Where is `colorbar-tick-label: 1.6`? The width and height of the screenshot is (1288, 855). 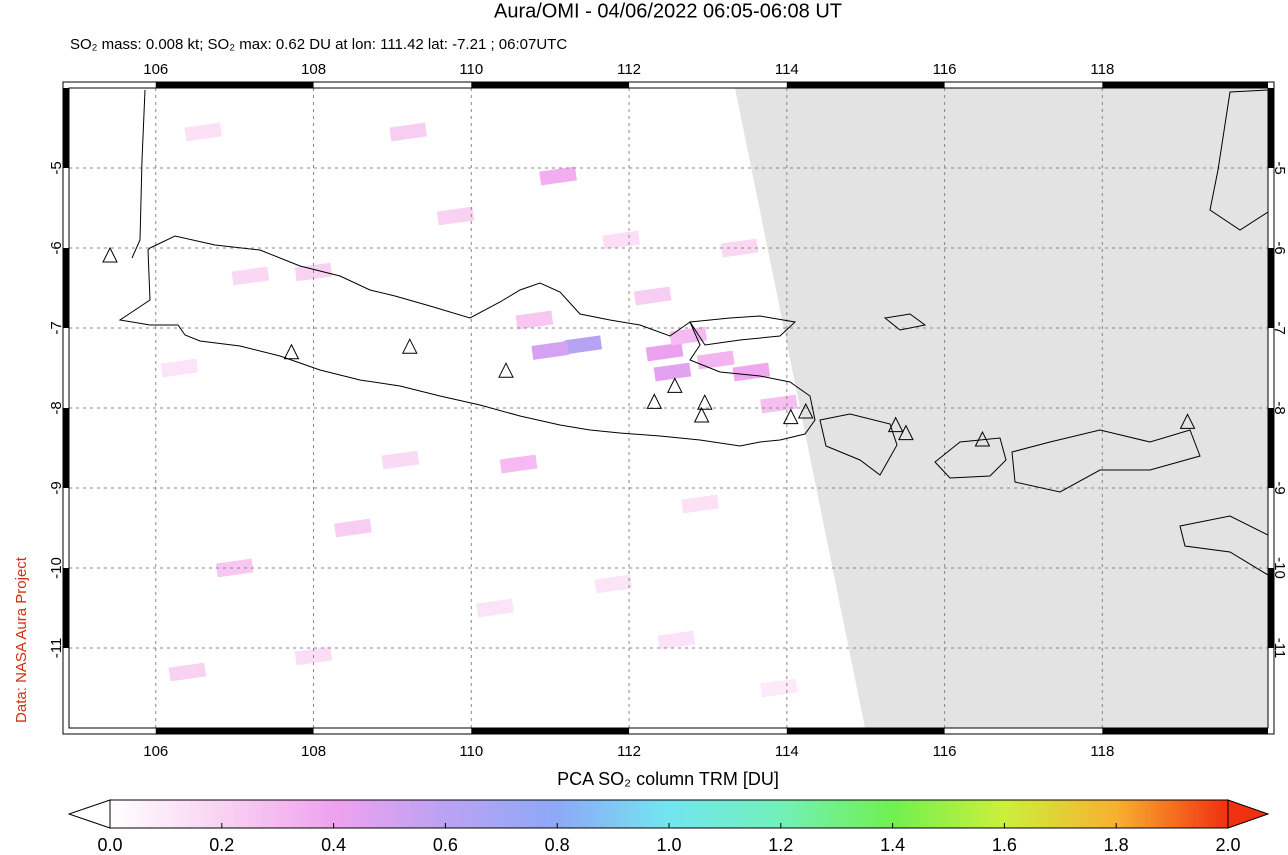 colorbar-tick-label: 1.6 is located at coordinates (1004, 845).